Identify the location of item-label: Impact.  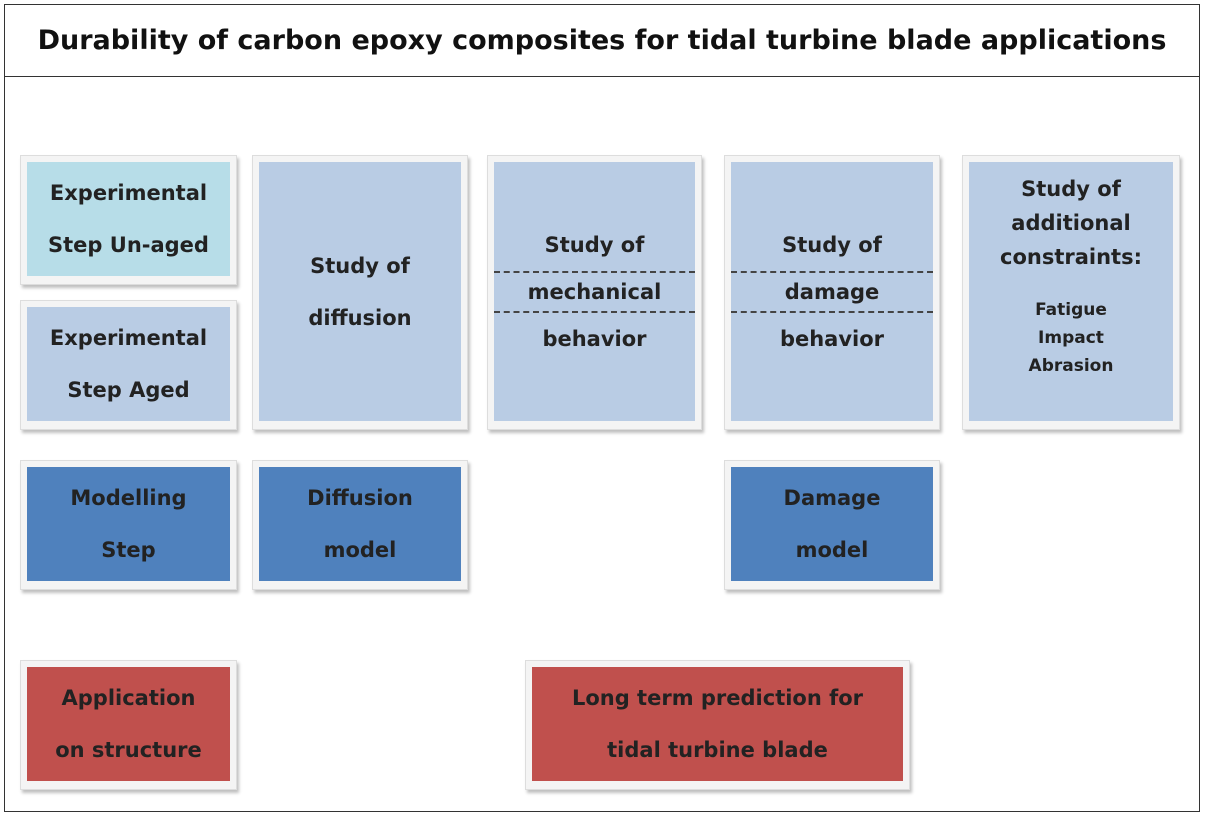
(1071, 338).